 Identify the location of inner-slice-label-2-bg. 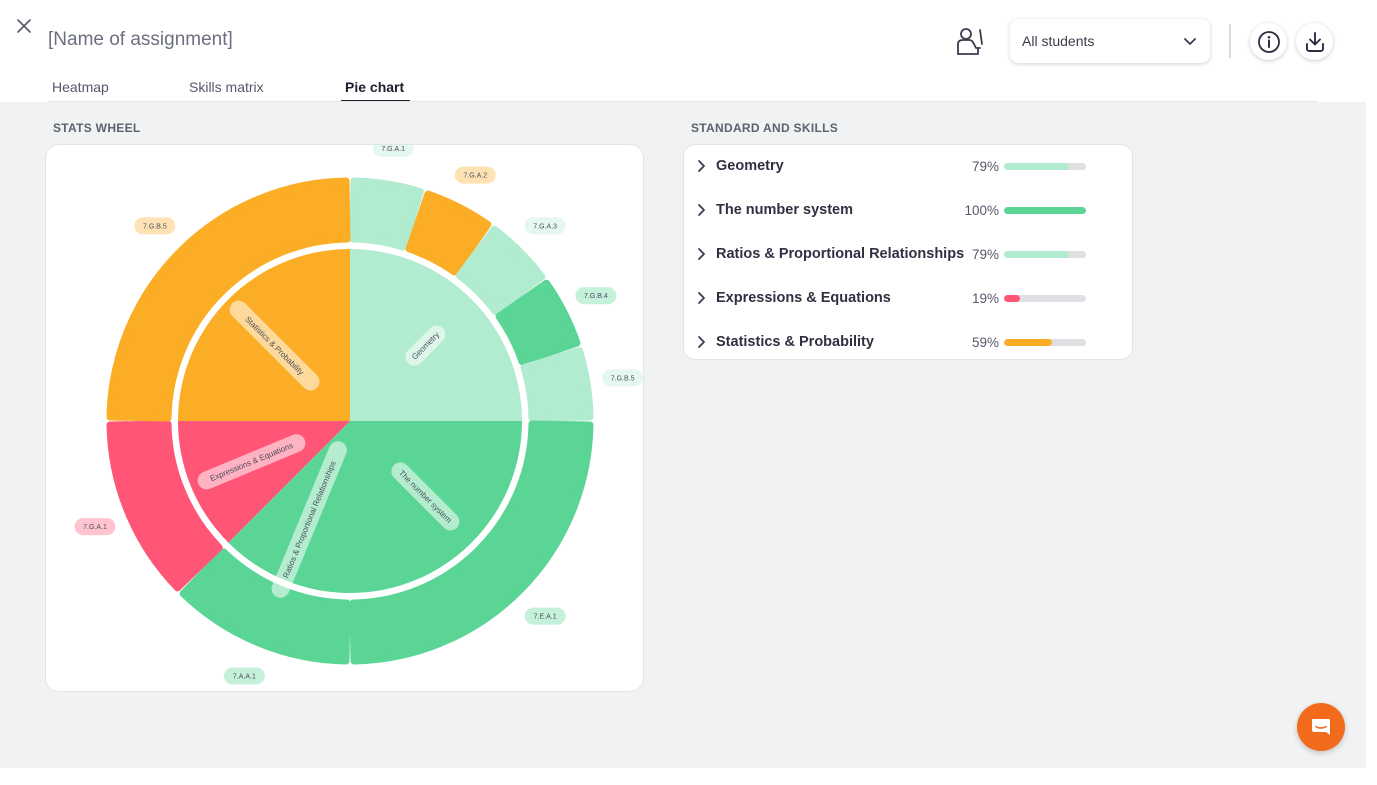
(309, 519).